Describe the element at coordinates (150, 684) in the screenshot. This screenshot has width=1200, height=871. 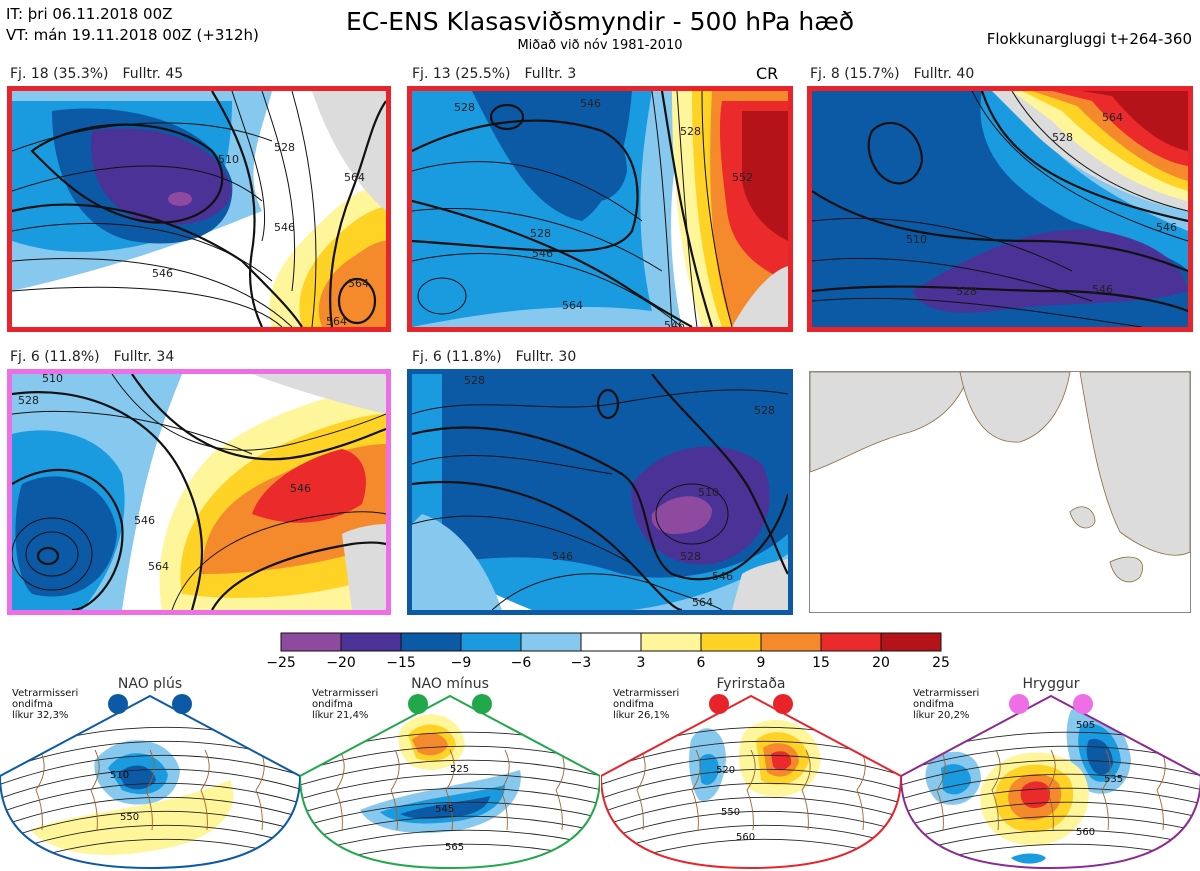
I see `regime-title: NAO plús` at that location.